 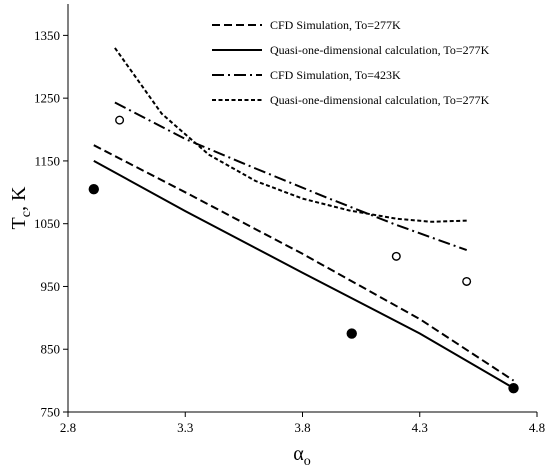 I want to click on y-tick-label: 750, so click(x=51, y=412).